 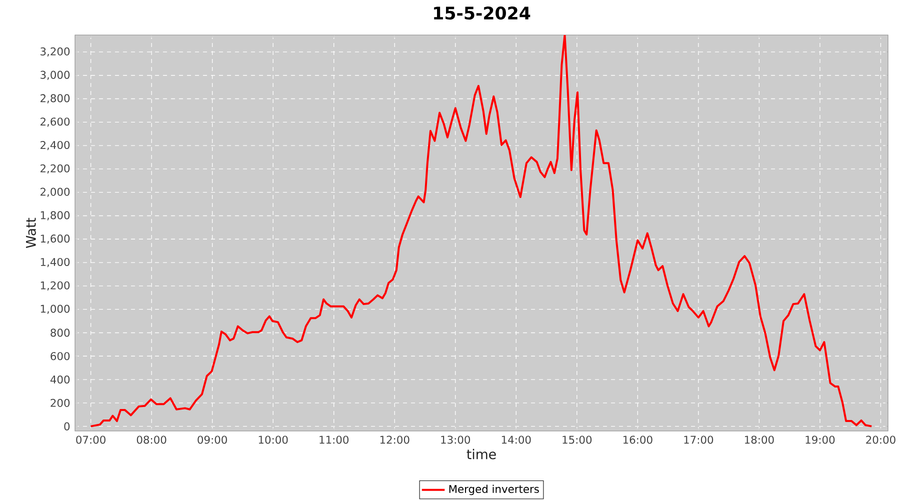 What do you see at coordinates (334, 440) in the screenshot?
I see `x-tick-label: 11:00` at bounding box center [334, 440].